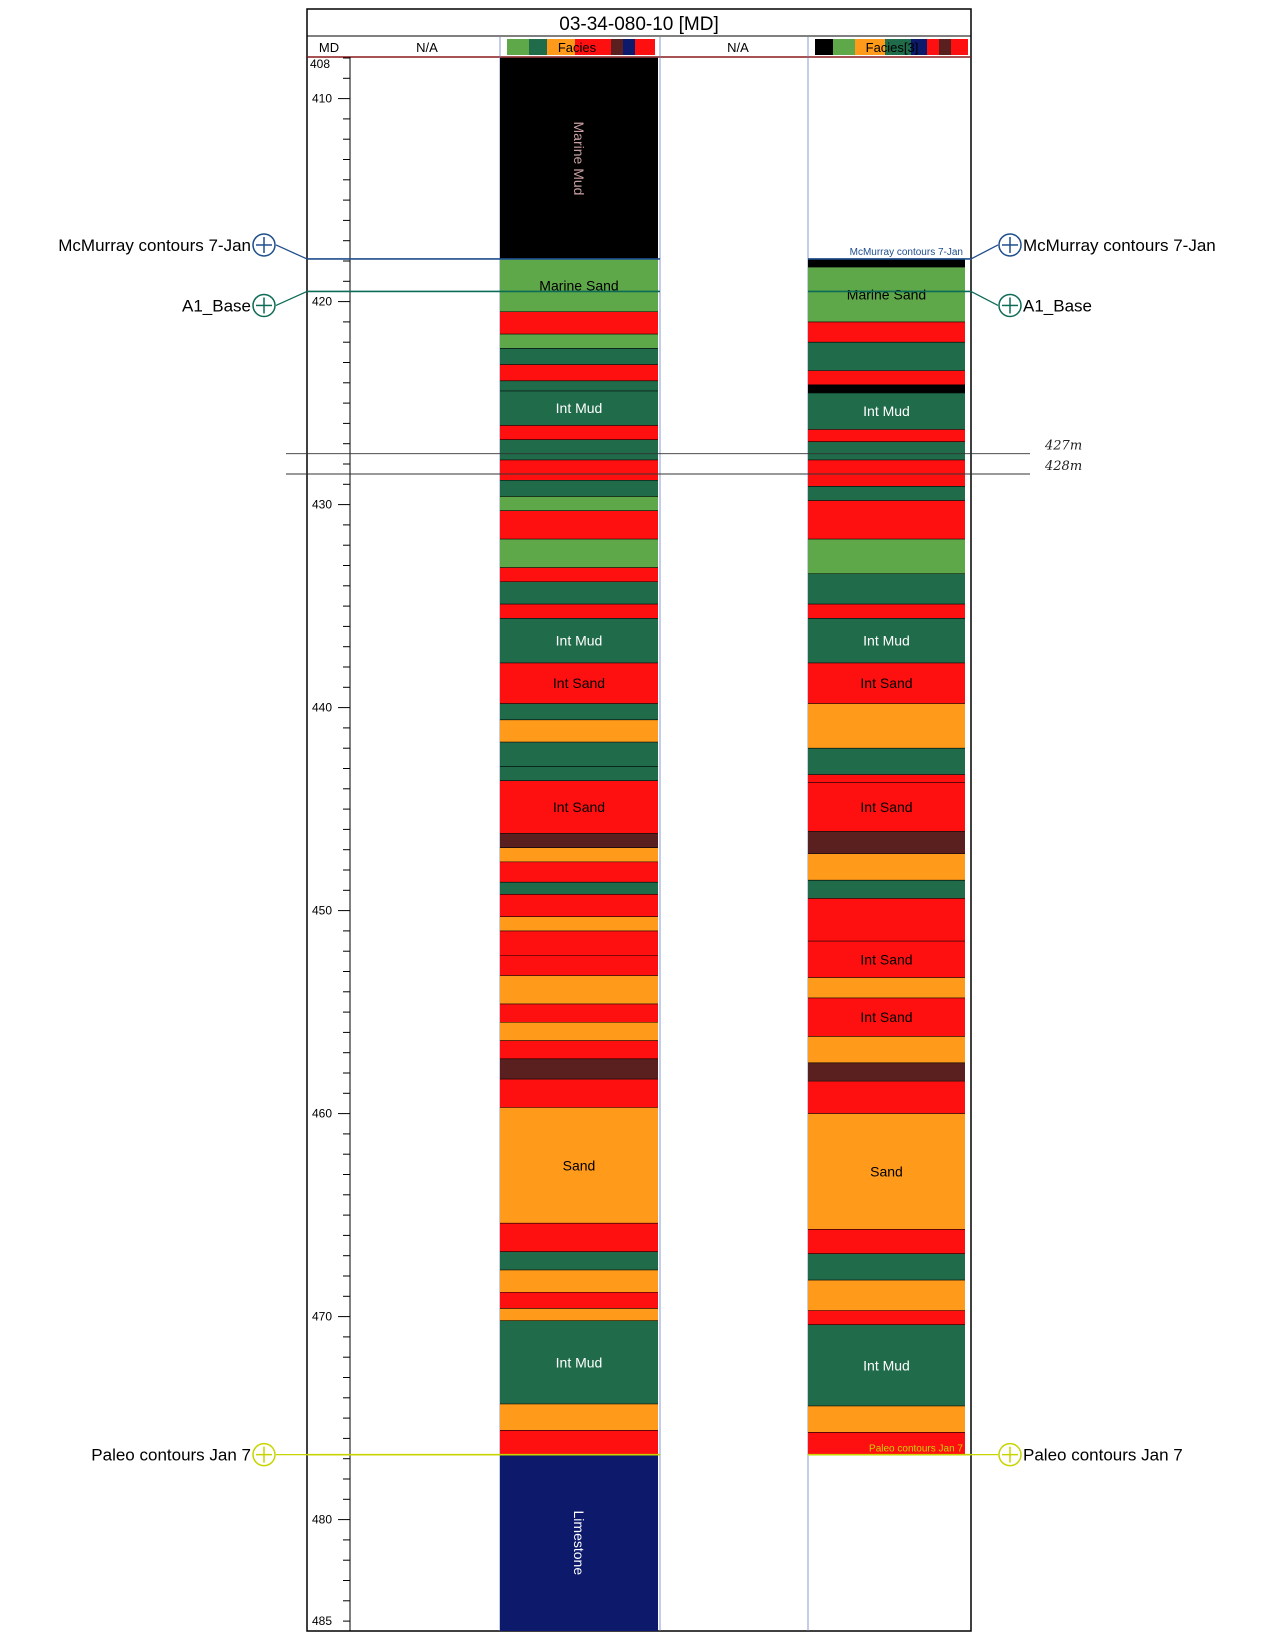 The width and height of the screenshot is (1268, 1633). I want to click on intrack-marker-paleo: Paleo contours Jan 7, so click(916, 1449).